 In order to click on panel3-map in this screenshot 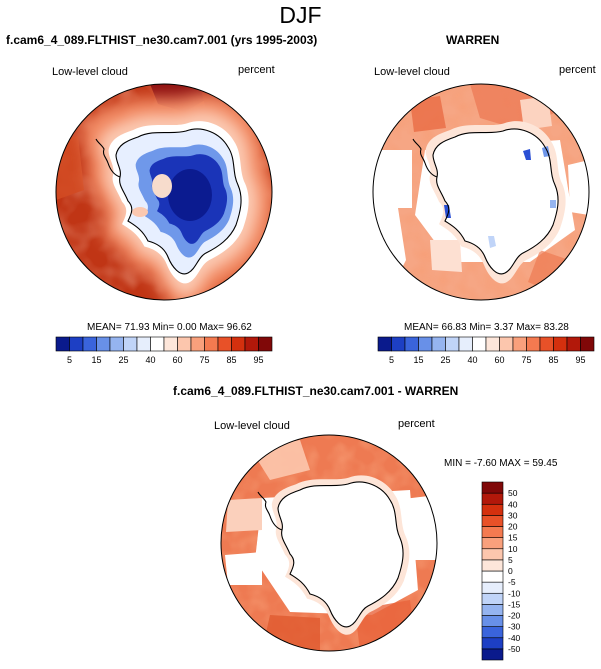, I will do `click(329, 543)`.